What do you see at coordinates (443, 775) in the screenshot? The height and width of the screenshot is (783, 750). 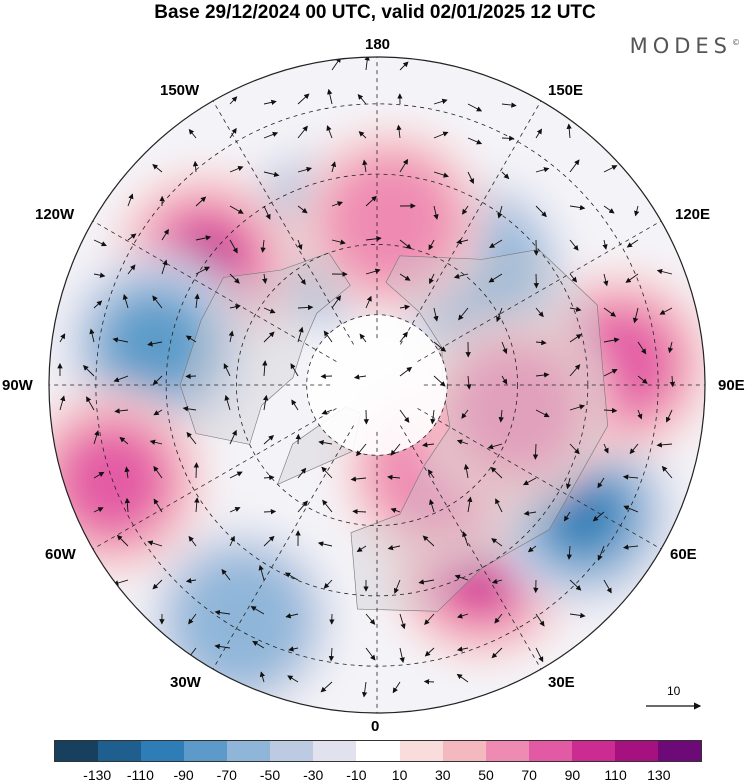 I see `colorbar-tick-label: 30` at bounding box center [443, 775].